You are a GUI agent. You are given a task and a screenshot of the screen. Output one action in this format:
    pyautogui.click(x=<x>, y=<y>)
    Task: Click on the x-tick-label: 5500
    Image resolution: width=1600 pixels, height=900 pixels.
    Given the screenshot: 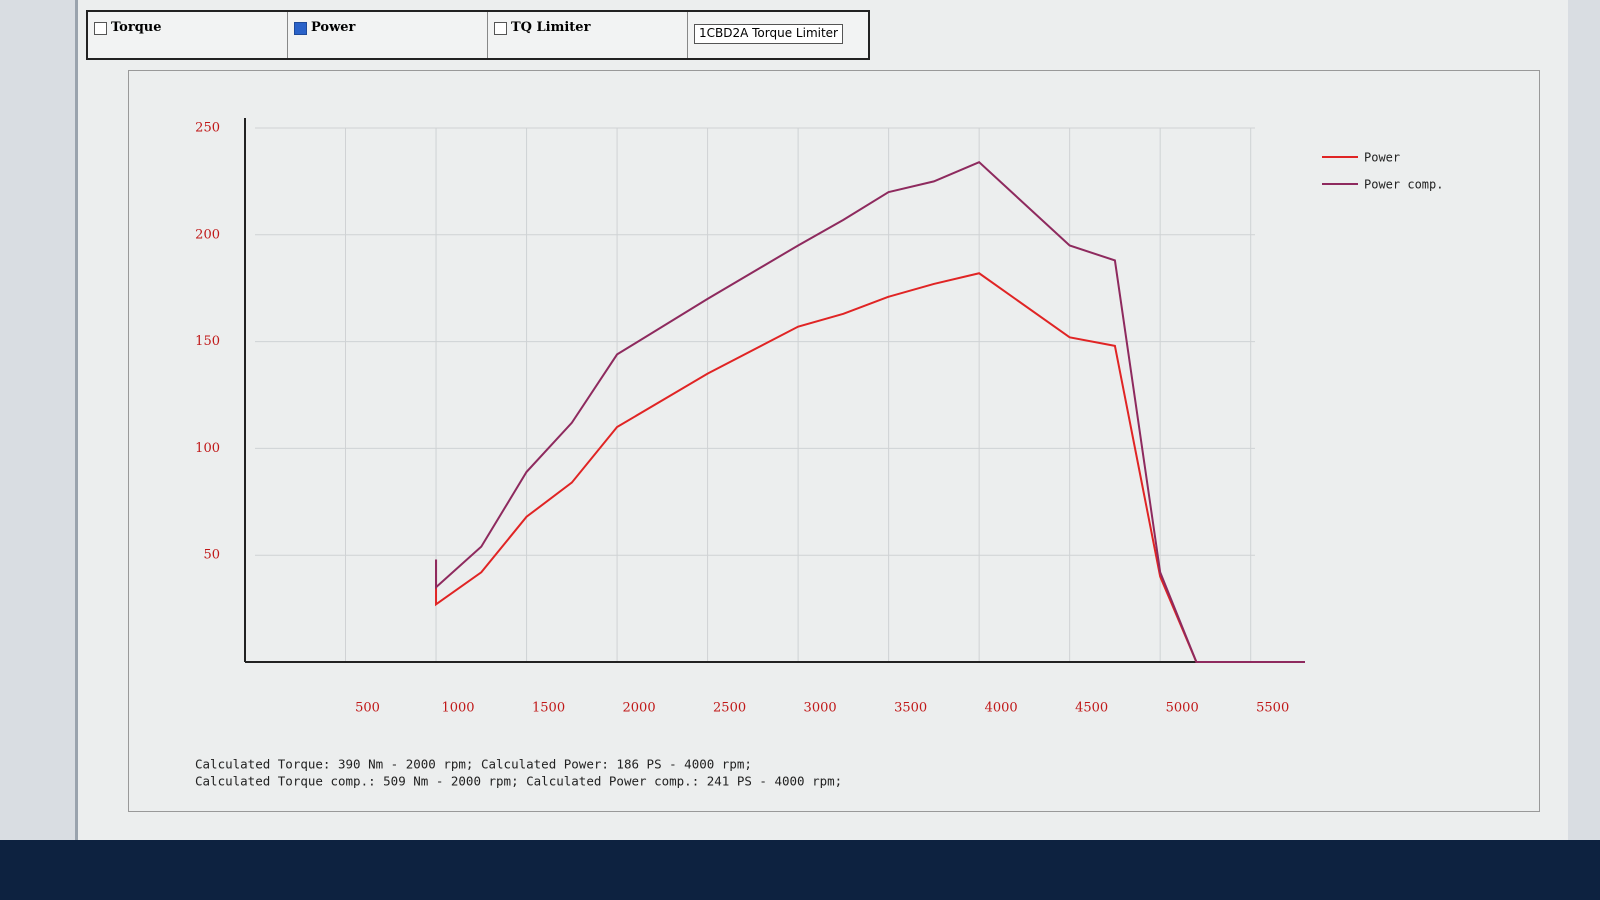 What is the action you would take?
    pyautogui.click(x=1272, y=708)
    